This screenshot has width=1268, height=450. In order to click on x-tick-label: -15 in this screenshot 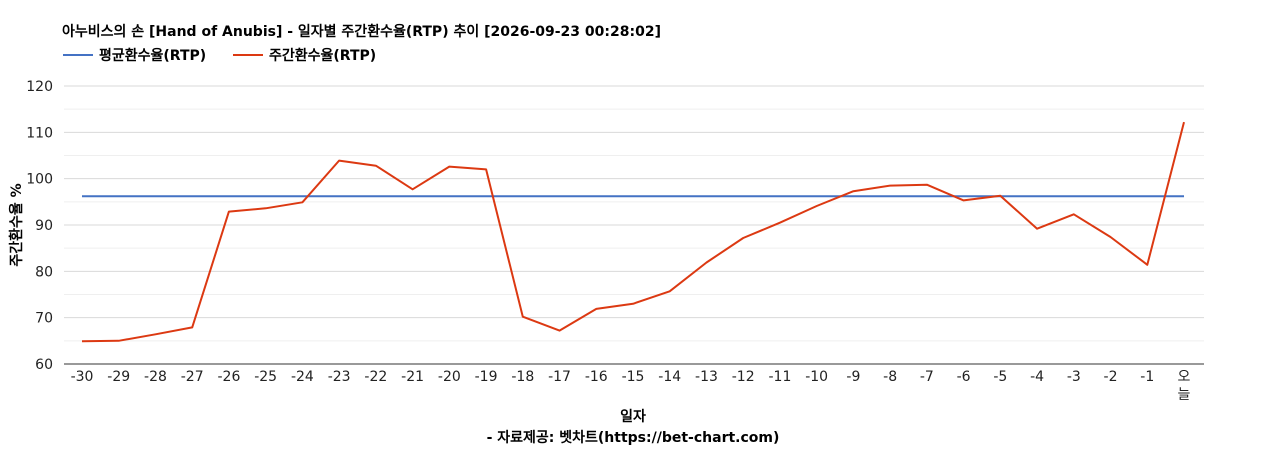, I will do `click(633, 377)`.